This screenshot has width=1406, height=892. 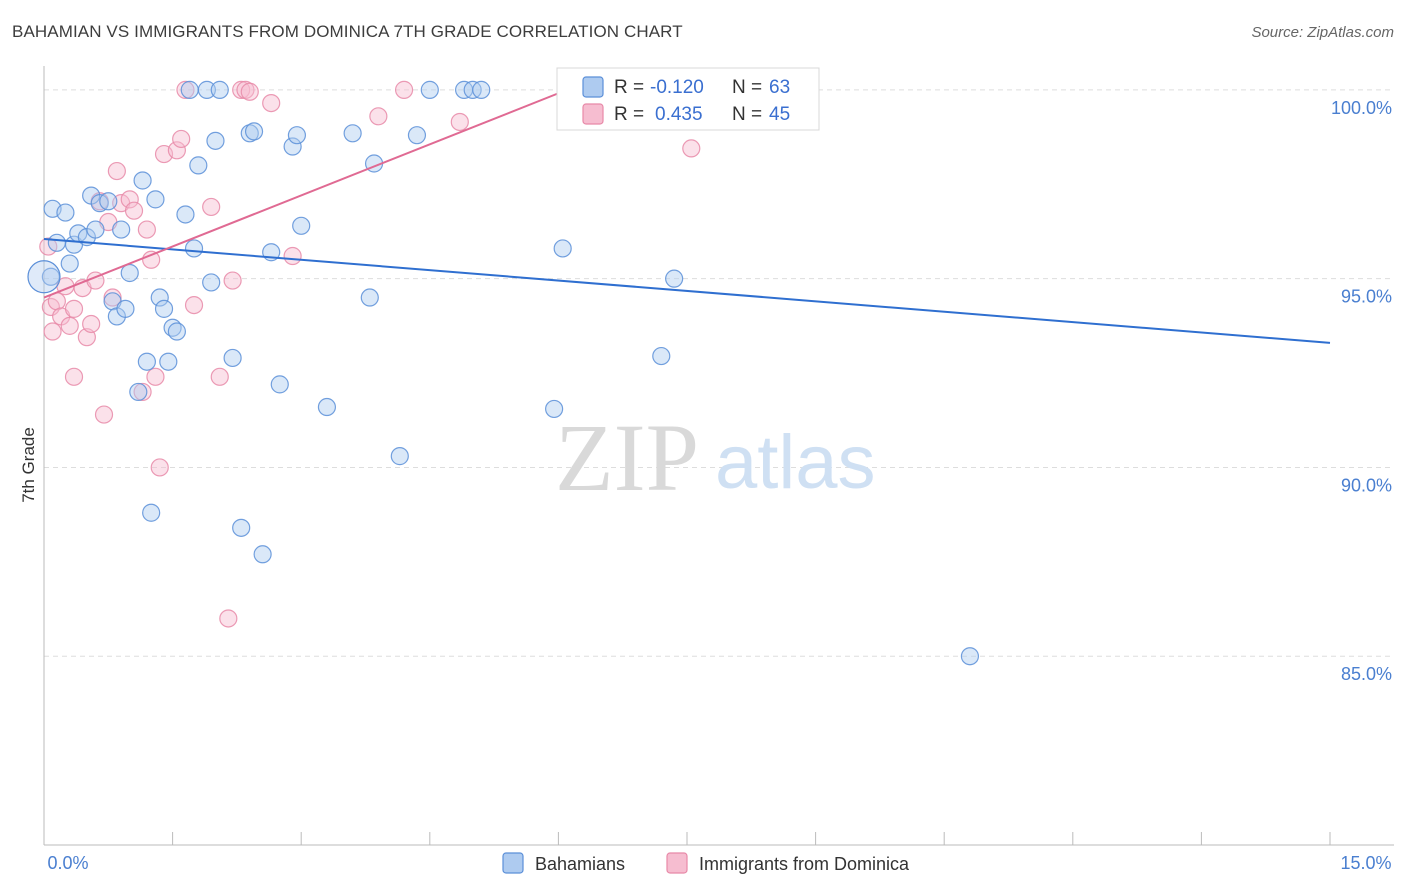 What do you see at coordinates (28, 465) in the screenshot?
I see `y-axis-label: 7th Grade` at bounding box center [28, 465].